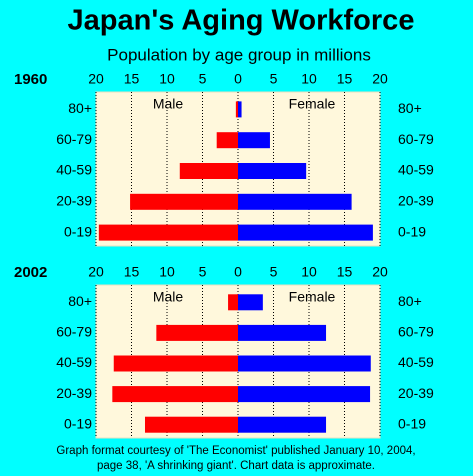 Image resolution: width=473 pixels, height=476 pixels. What do you see at coordinates (241, 21) in the screenshot?
I see `chart-title: Japan's Aging Workforce` at bounding box center [241, 21].